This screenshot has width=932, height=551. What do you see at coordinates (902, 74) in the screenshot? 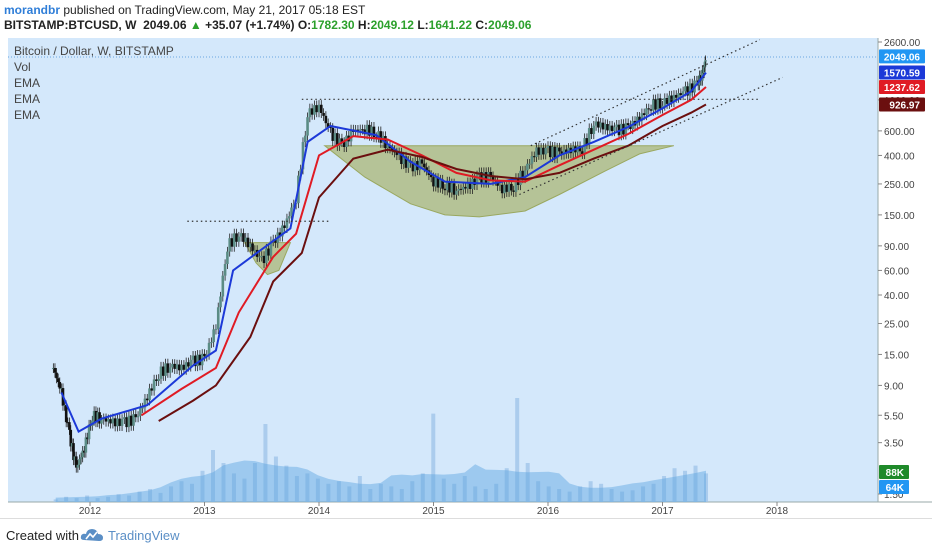
I see `price-label-text: 1570.59` at bounding box center [902, 74].